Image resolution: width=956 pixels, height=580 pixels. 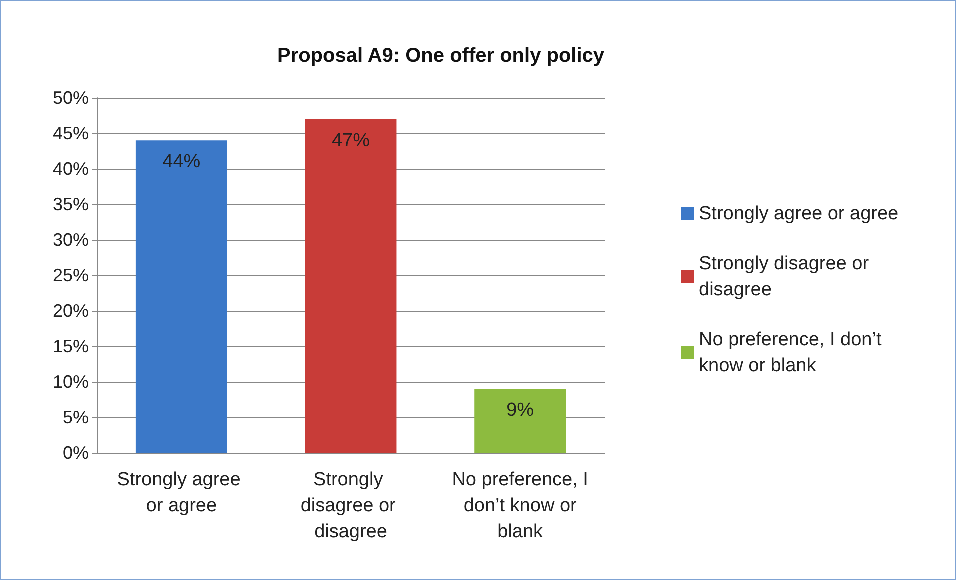 What do you see at coordinates (70, 382) in the screenshot?
I see `y-tick-label: 10%` at bounding box center [70, 382].